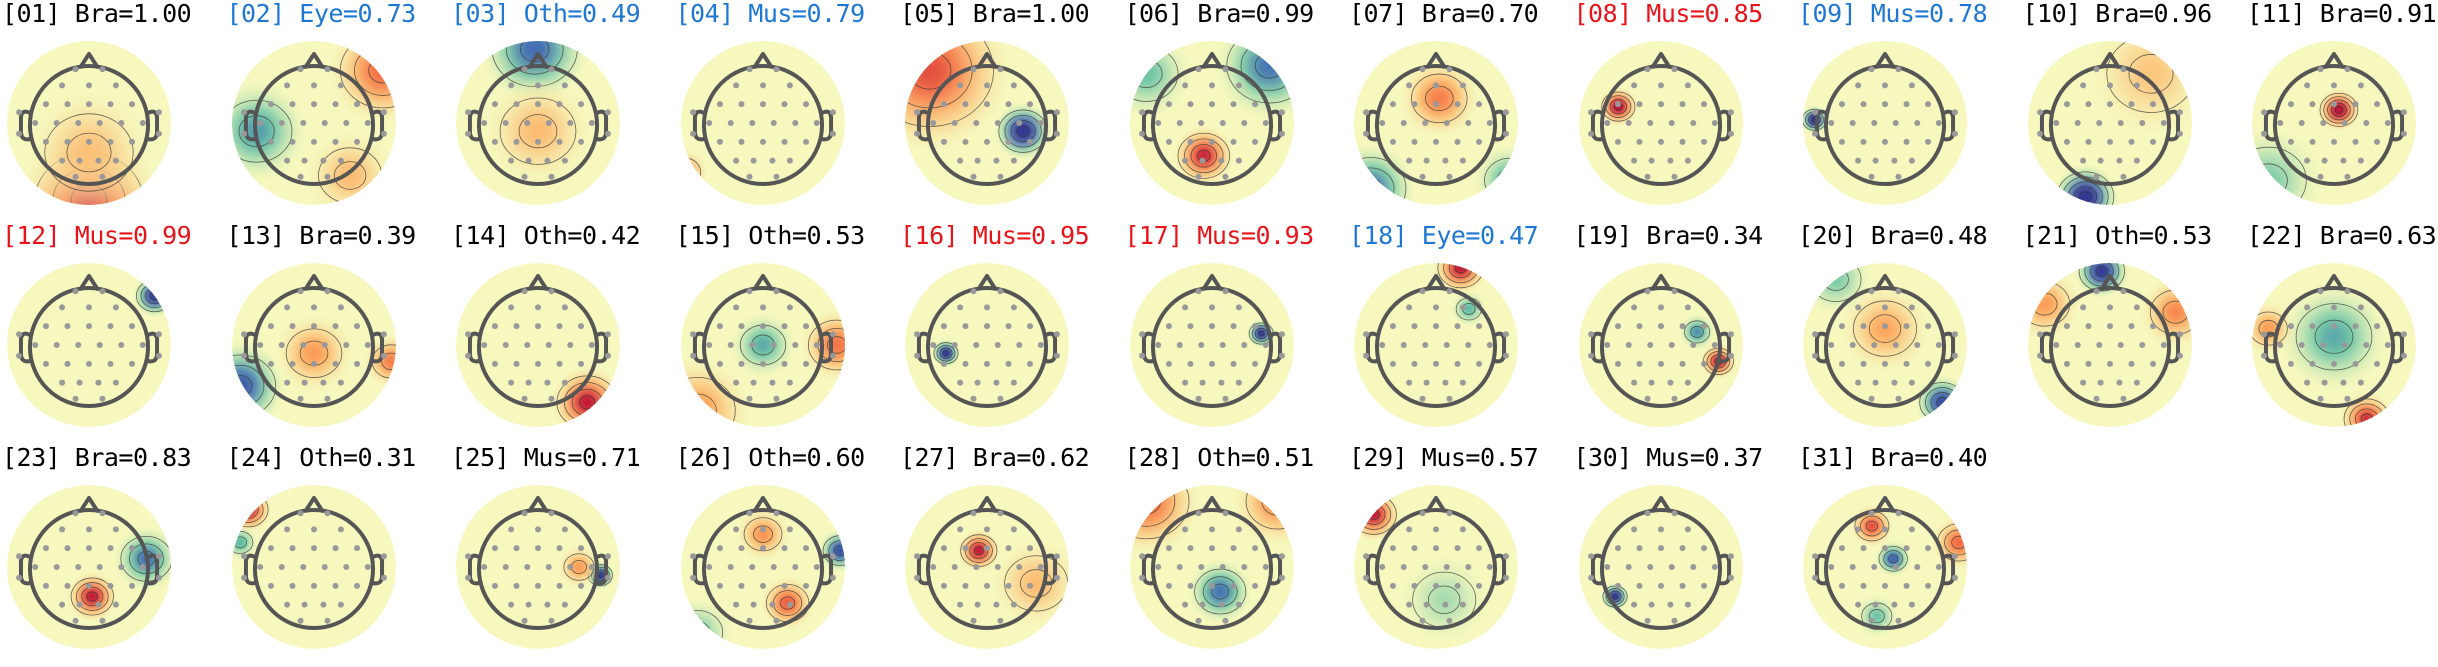  Describe the element at coordinates (1444, 14) in the screenshot. I see `component-label: [07] Bra=0.70` at that location.